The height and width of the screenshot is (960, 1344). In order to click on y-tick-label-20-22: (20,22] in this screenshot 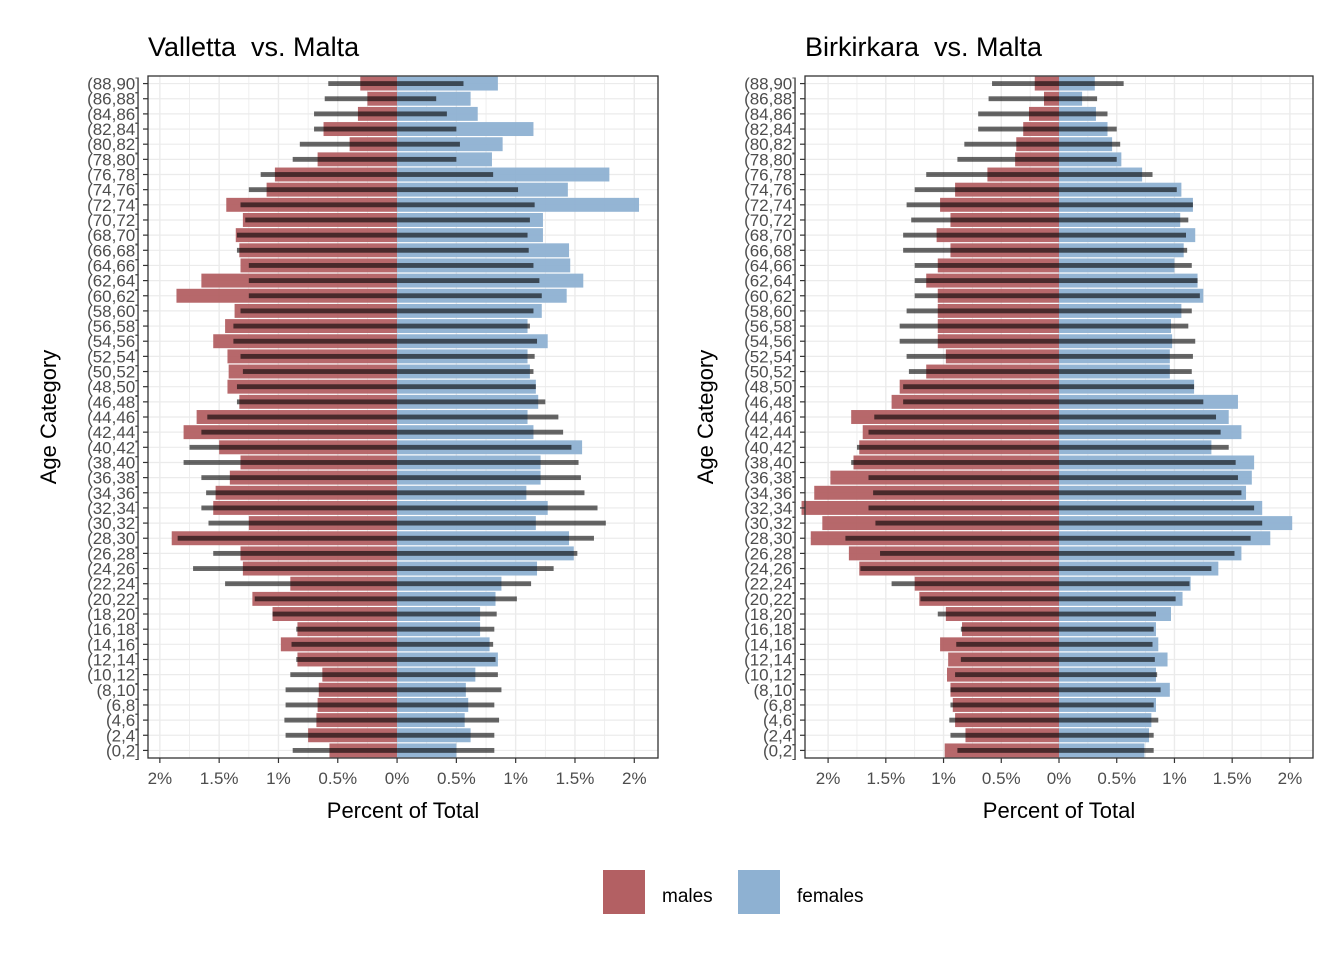, I will do `click(770, 599)`.